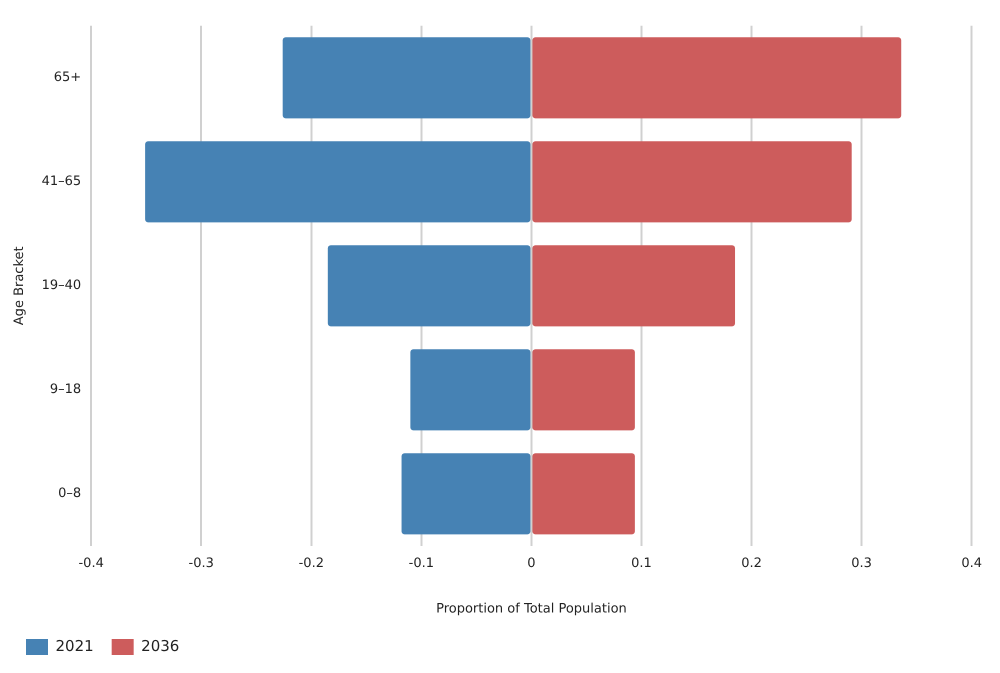 The width and height of the screenshot is (1000, 673). Describe the element at coordinates (68, 78) in the screenshot. I see `y-tick-label: 65+` at that location.